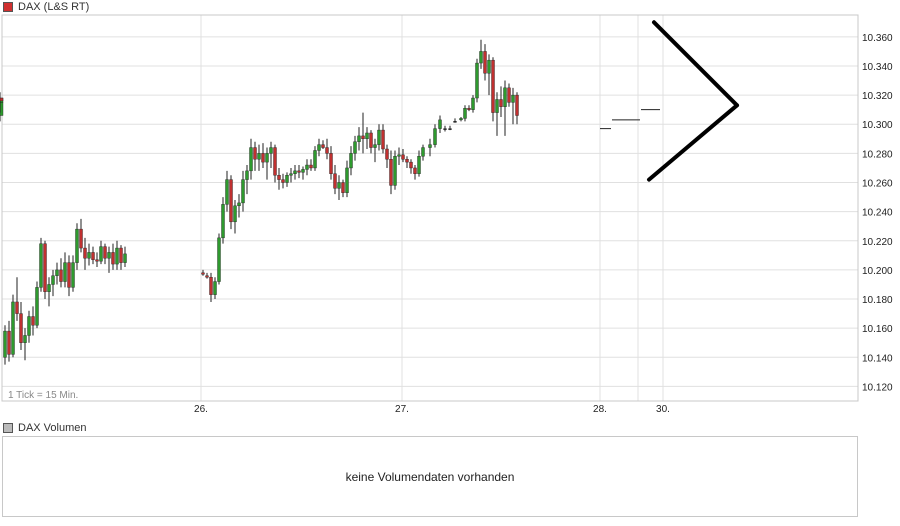 This screenshot has width=900, height=526. I want to click on y-tick-label: 10.280, so click(877, 154).